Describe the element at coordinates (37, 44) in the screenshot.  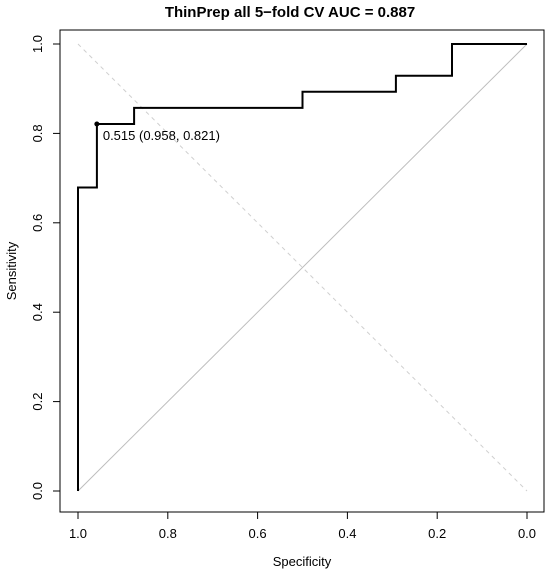
I see `y-tick-label: 1.0` at that location.